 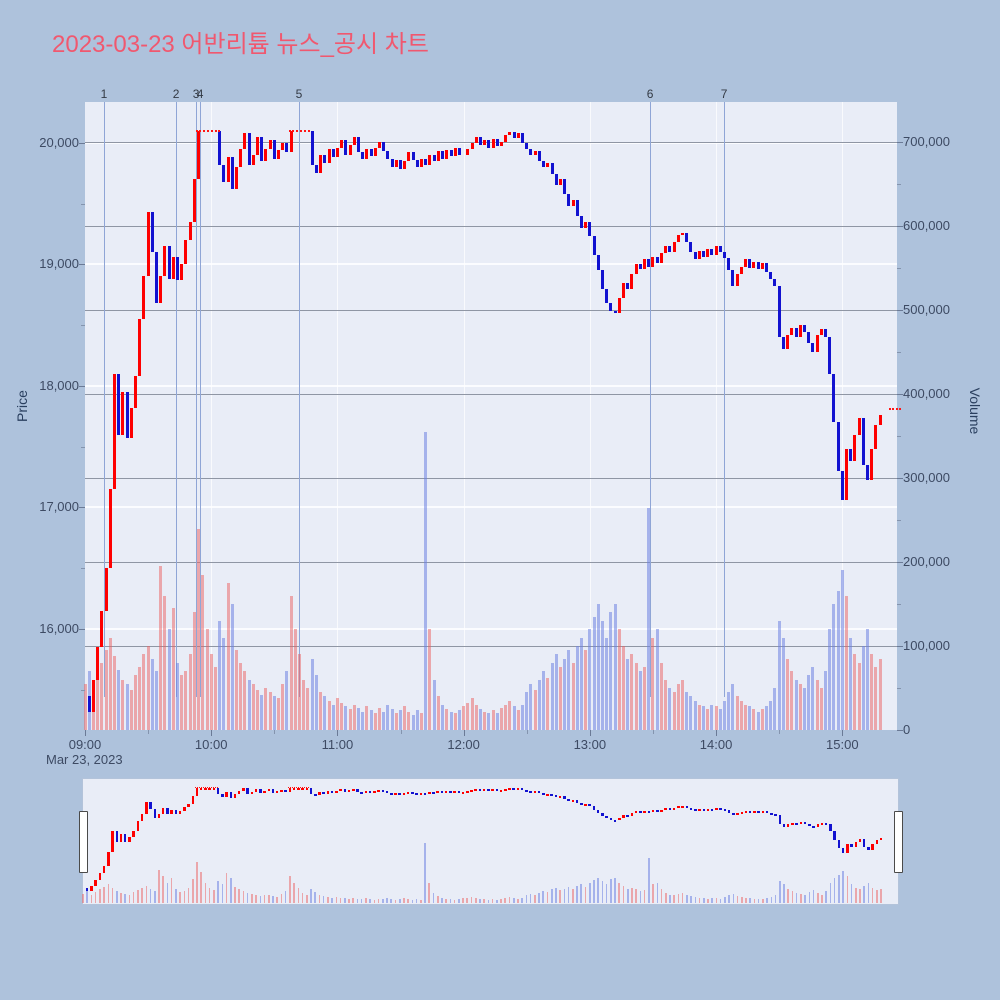 I want to click on price-axis-title: Price, so click(x=22, y=406).